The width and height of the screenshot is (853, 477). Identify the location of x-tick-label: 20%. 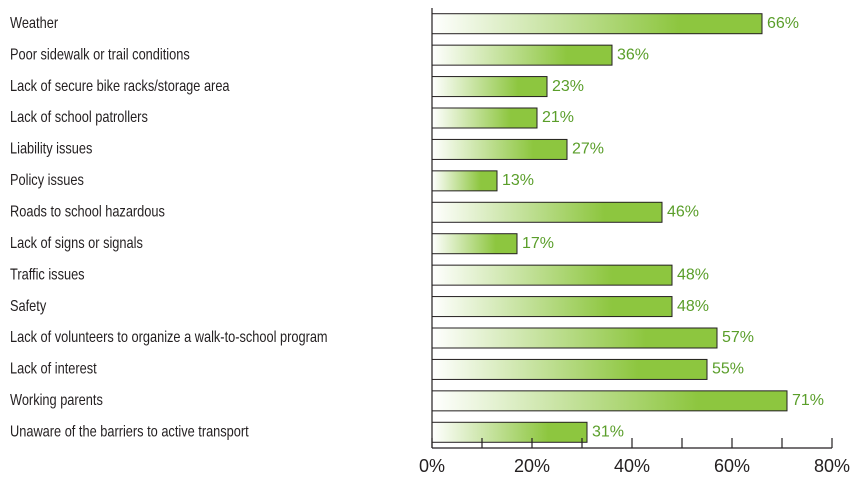
(532, 466).